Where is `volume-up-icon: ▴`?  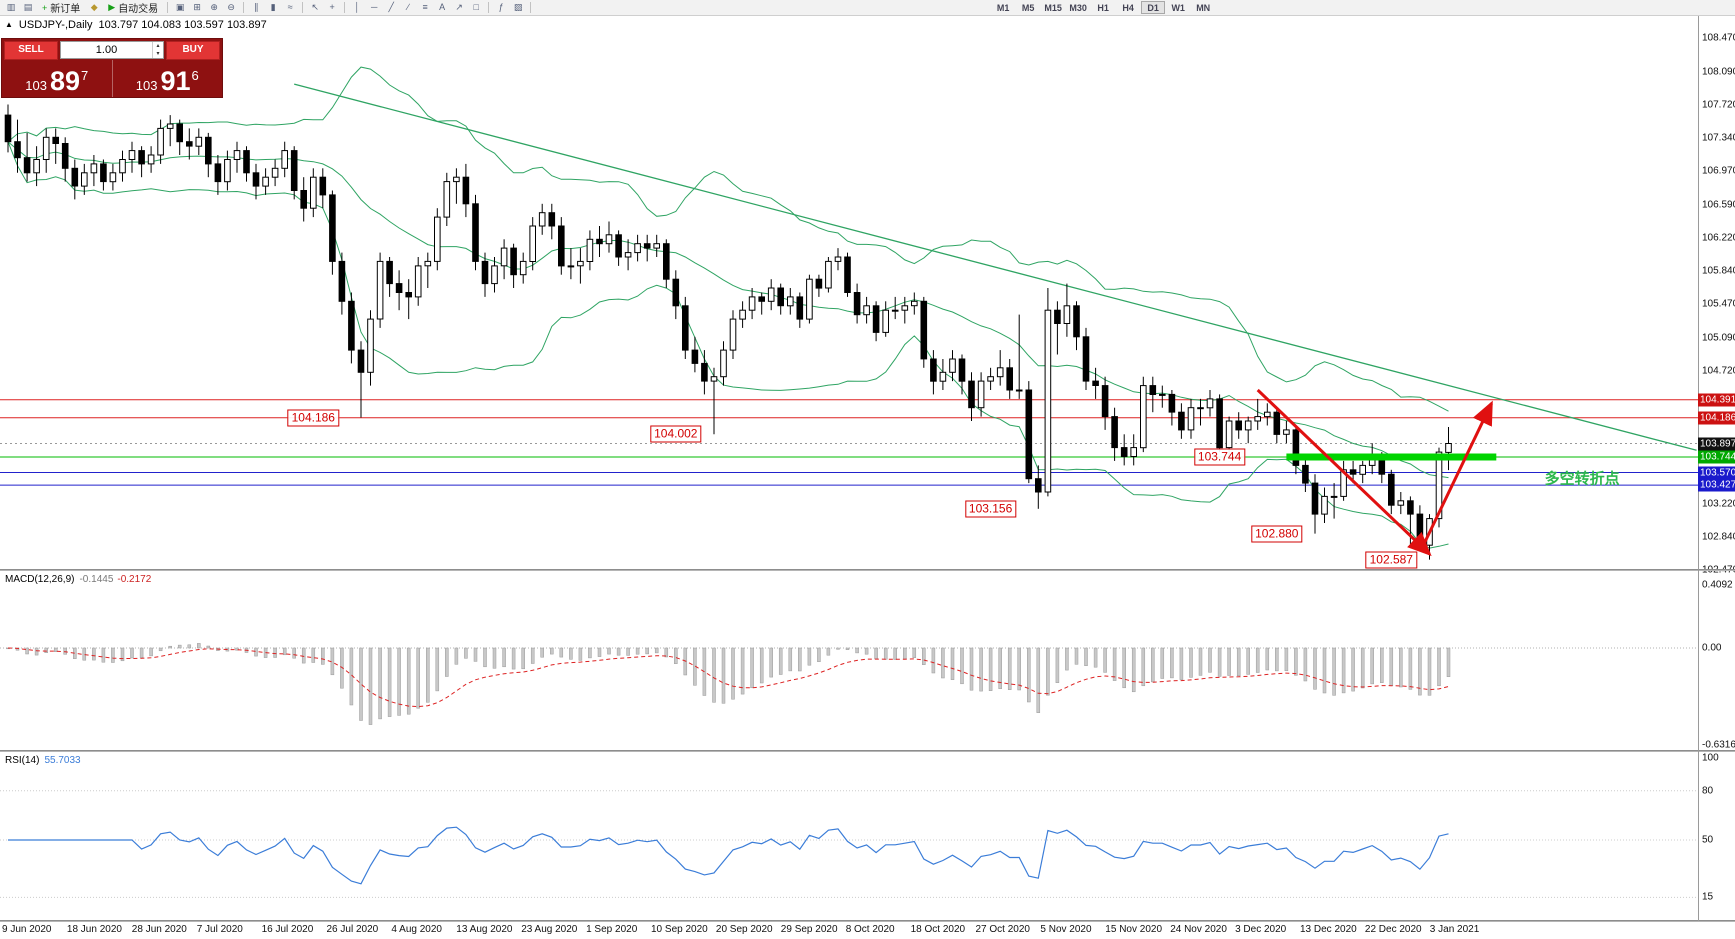
volume-up-icon: ▴ is located at coordinates (158, 46).